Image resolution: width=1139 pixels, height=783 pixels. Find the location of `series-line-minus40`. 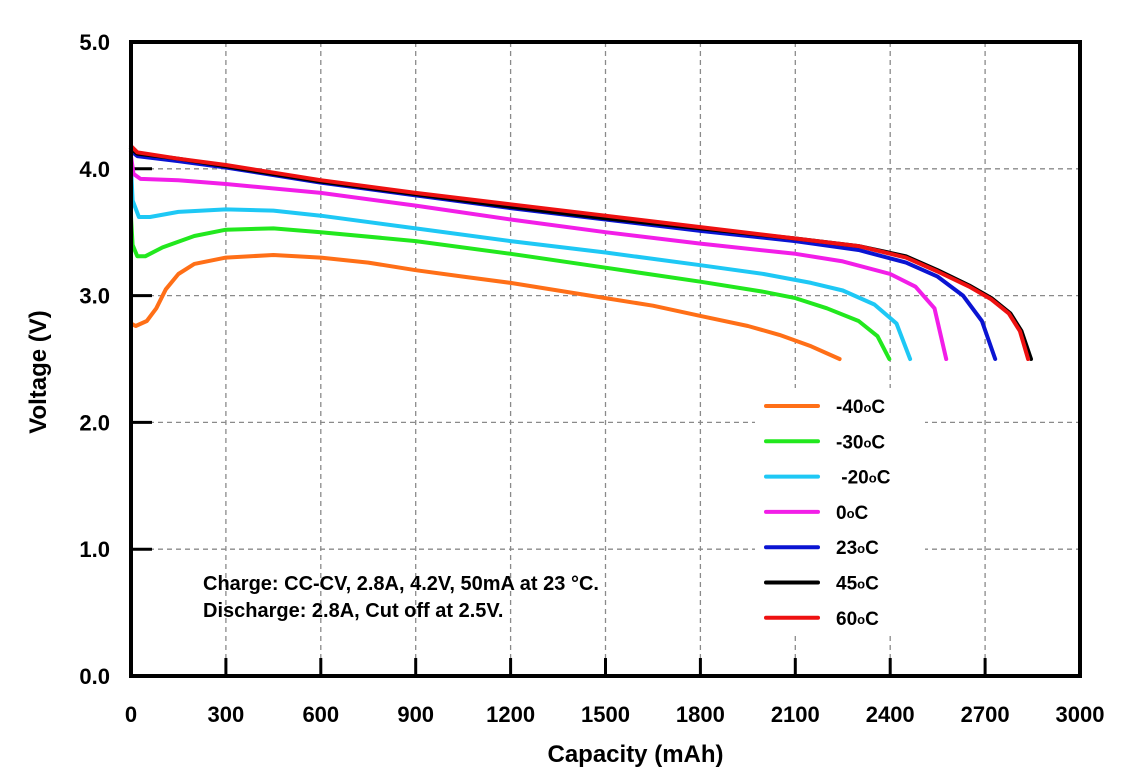

series-line-minus40 is located at coordinates (485, 307).